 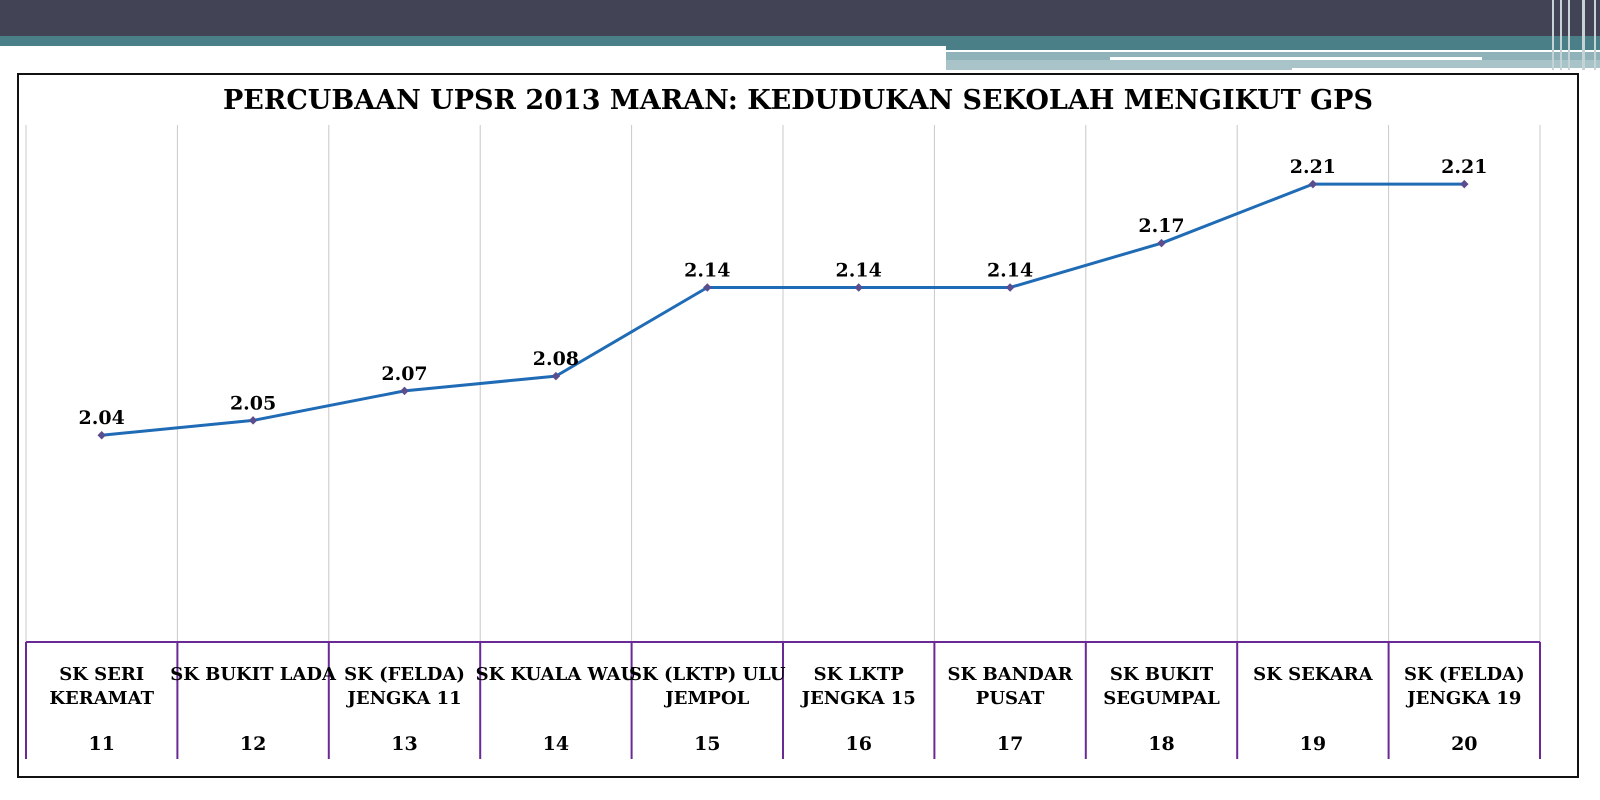 What do you see at coordinates (404, 374) in the screenshot?
I see `data-label: 2.07` at bounding box center [404, 374].